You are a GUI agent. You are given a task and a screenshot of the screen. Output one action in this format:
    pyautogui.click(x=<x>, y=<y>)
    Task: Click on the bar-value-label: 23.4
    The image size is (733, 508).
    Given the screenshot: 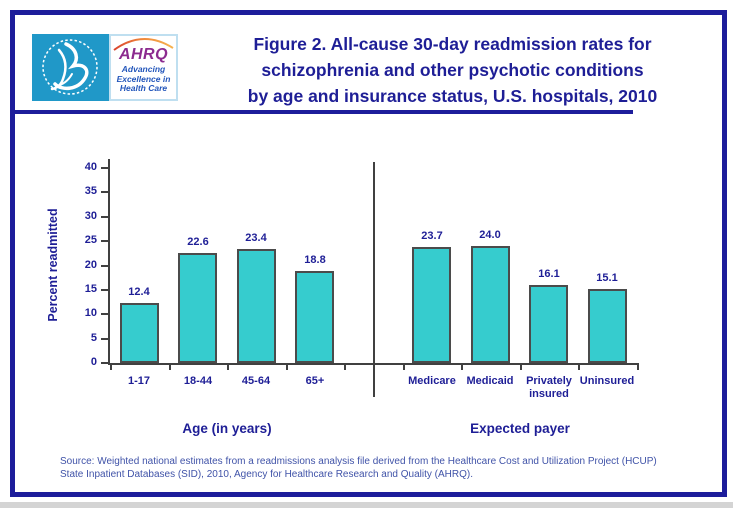 What is the action you would take?
    pyautogui.click(x=256, y=238)
    